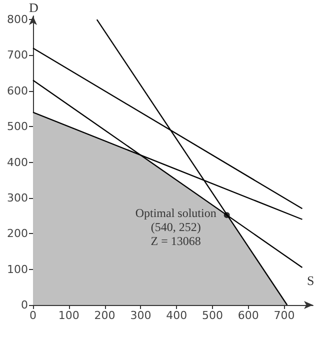 The image size is (330, 340). Describe the element at coordinates (105, 315) in the screenshot. I see `x-tick-label: 200` at that location.